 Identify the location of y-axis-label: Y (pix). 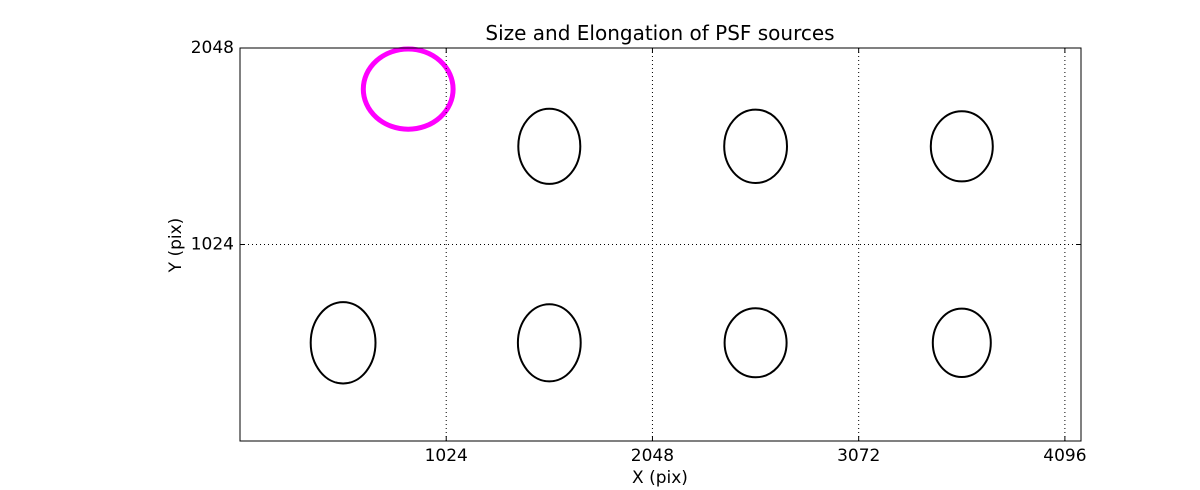
(176, 246).